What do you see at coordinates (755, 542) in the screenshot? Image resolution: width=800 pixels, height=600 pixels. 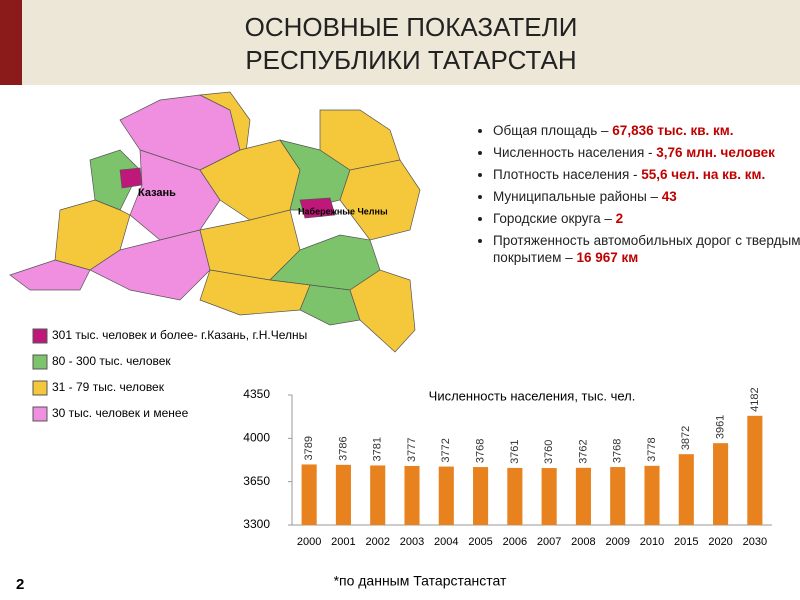 I see `x-tick-label: 2030` at bounding box center [755, 542].